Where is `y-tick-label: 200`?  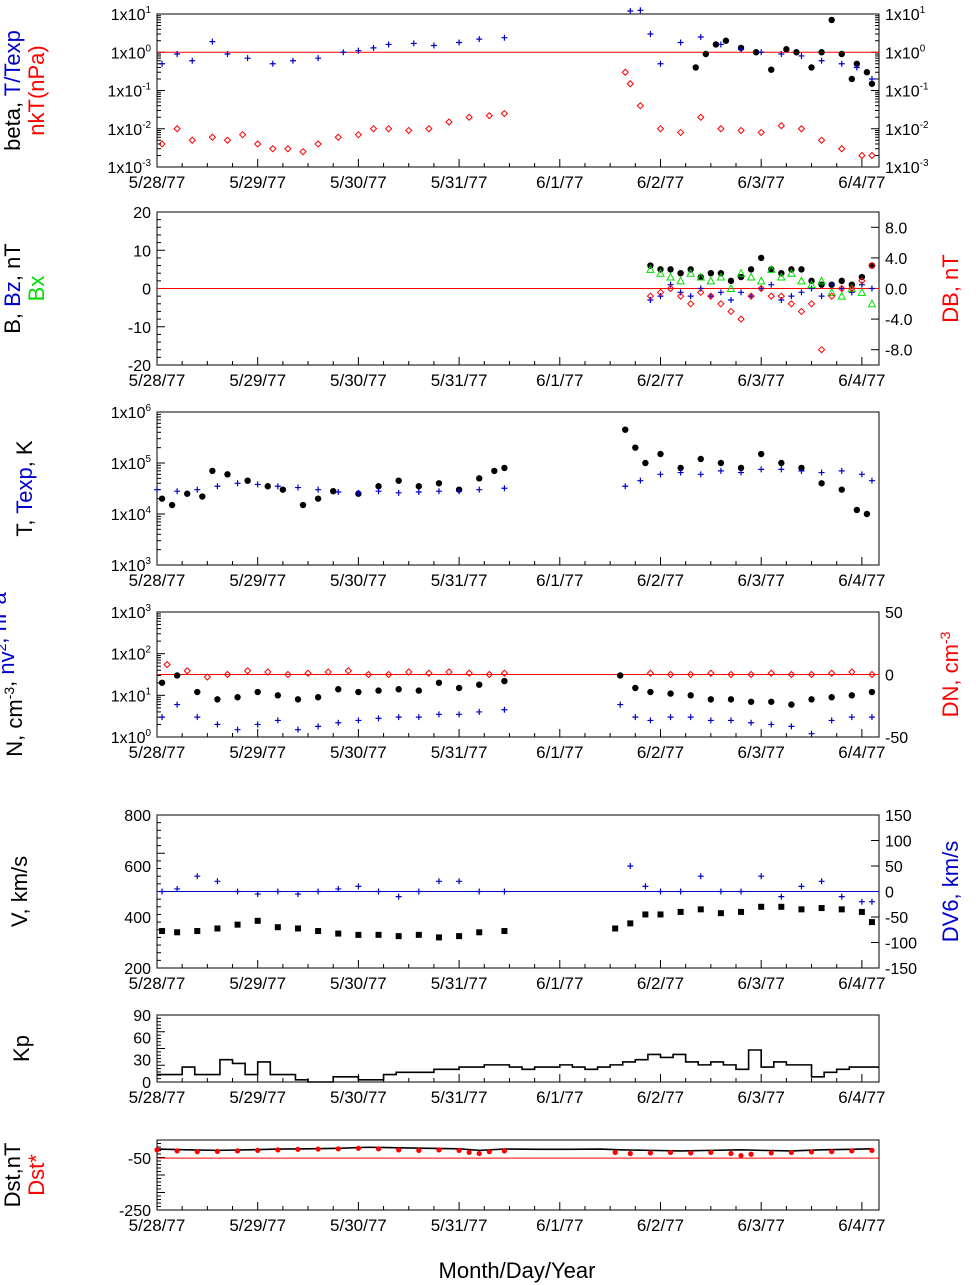 y-tick-label: 200 is located at coordinates (137, 969).